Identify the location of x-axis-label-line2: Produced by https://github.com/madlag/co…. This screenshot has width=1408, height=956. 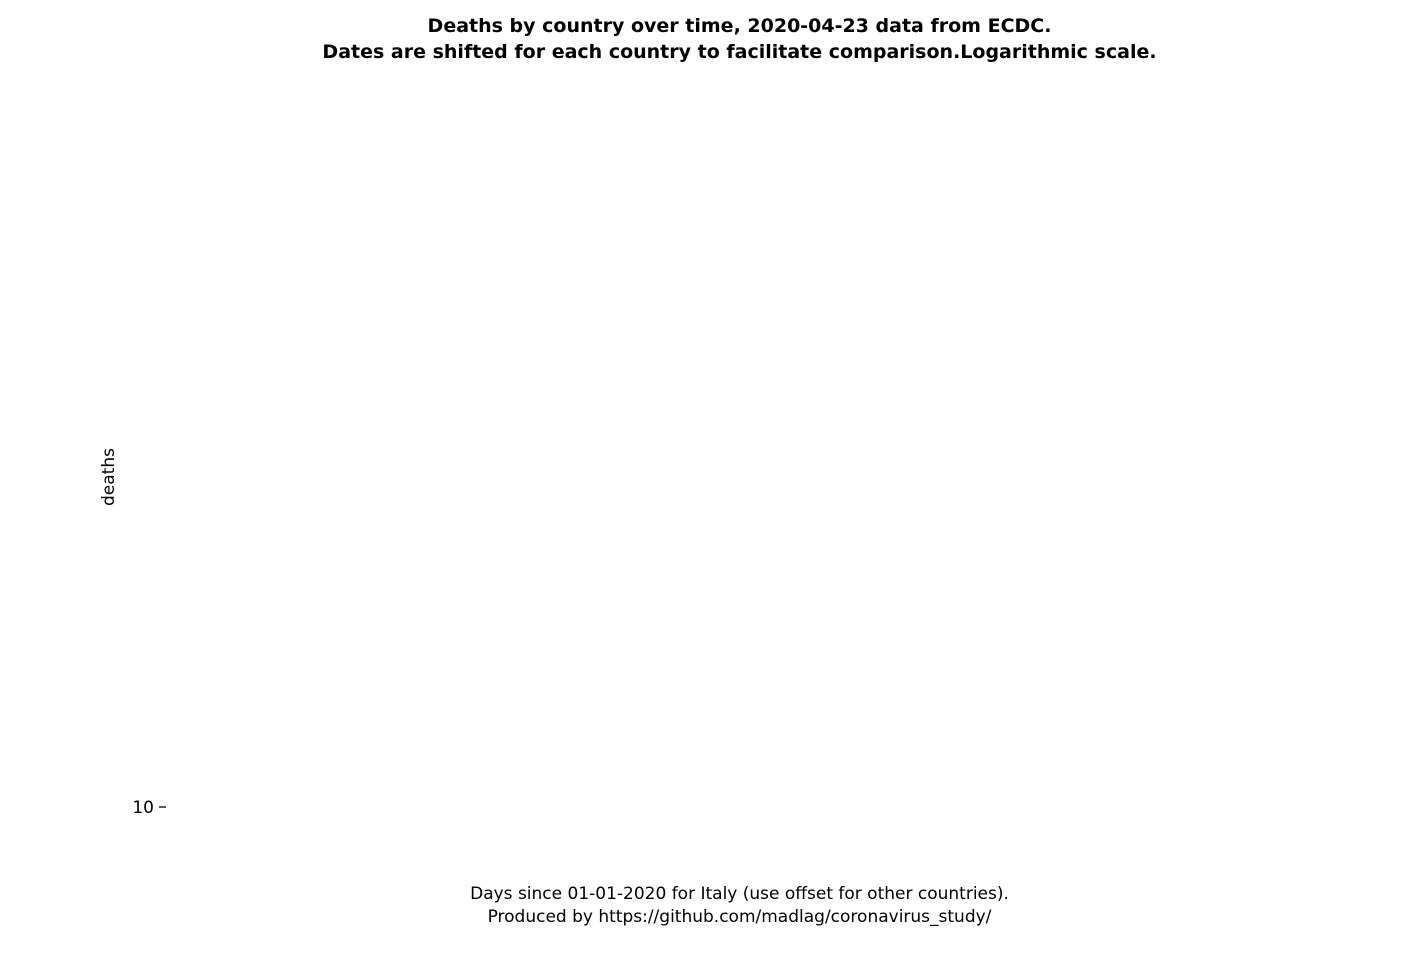
(739, 917).